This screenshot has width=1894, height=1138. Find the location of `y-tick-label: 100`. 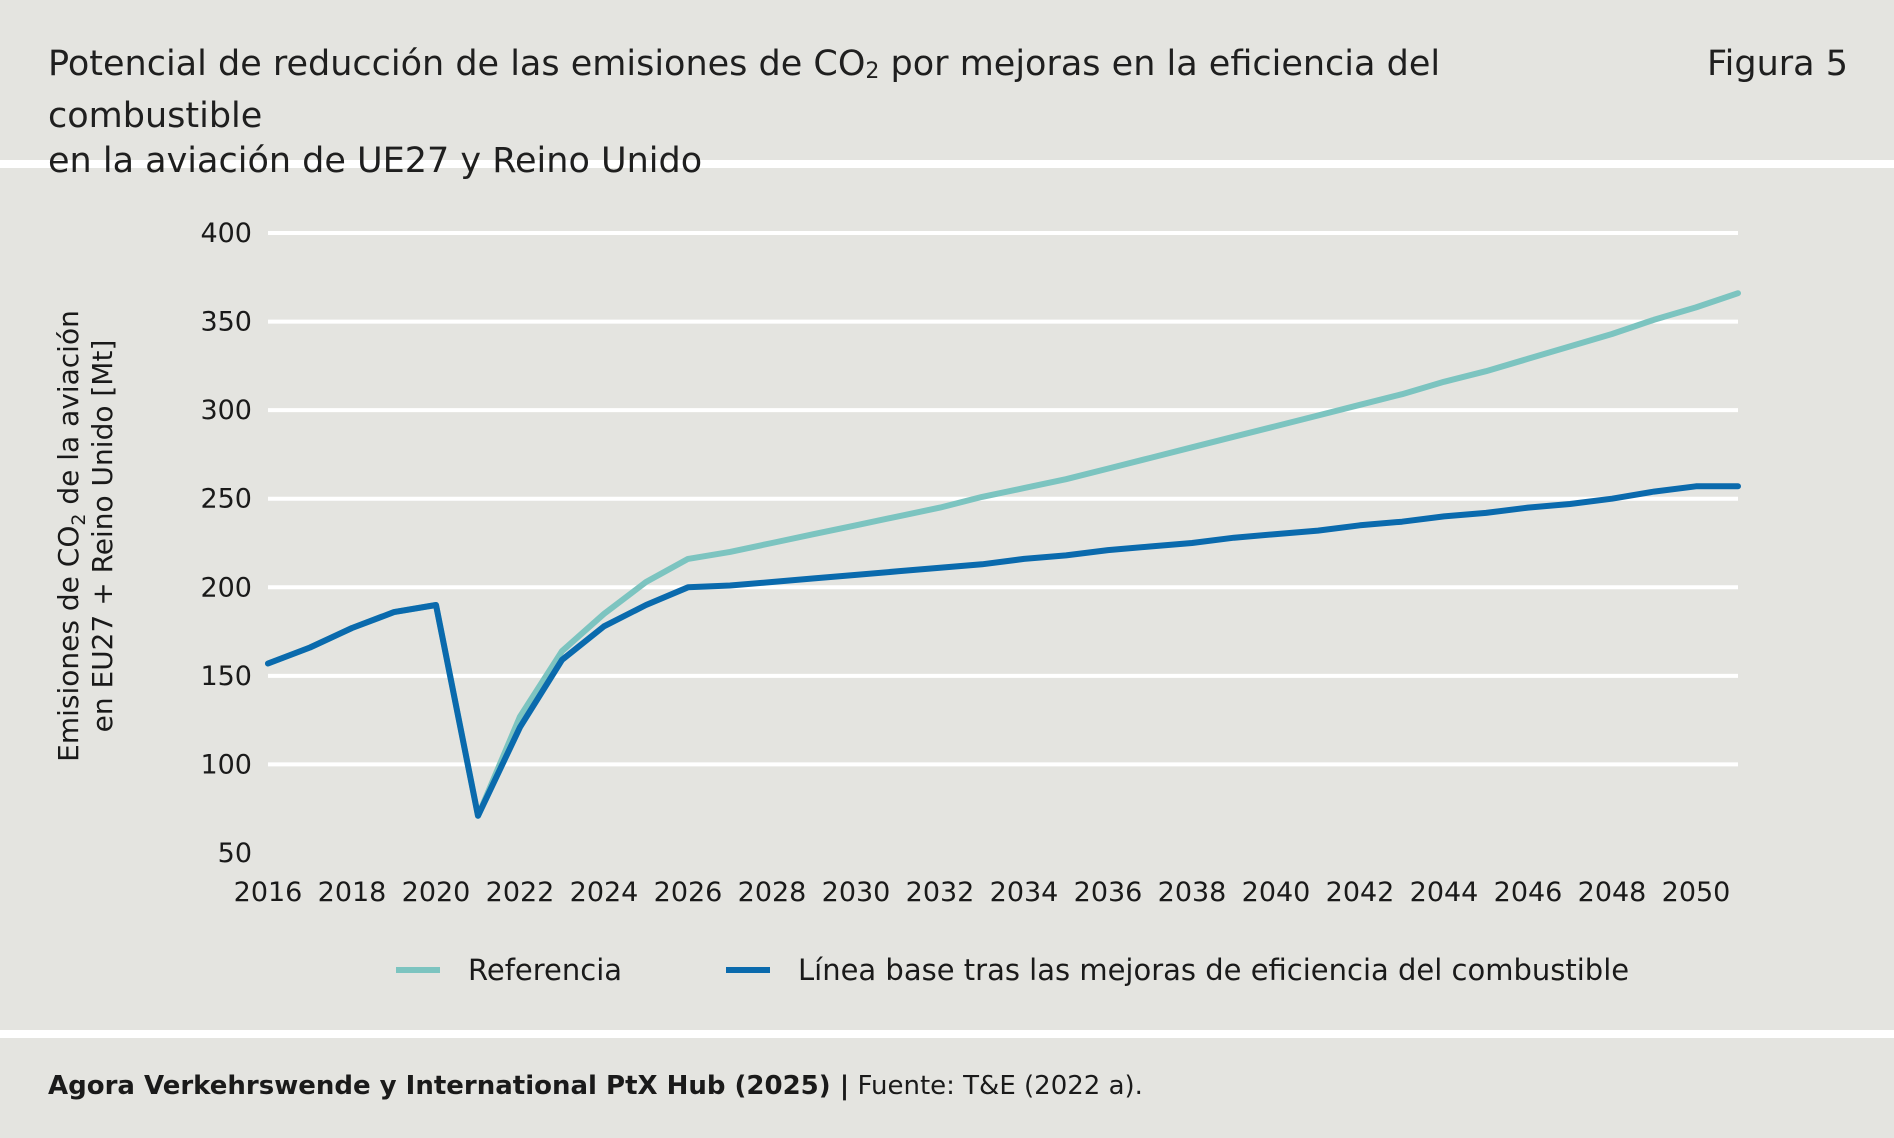

y-tick-label: 100 is located at coordinates (226, 764).